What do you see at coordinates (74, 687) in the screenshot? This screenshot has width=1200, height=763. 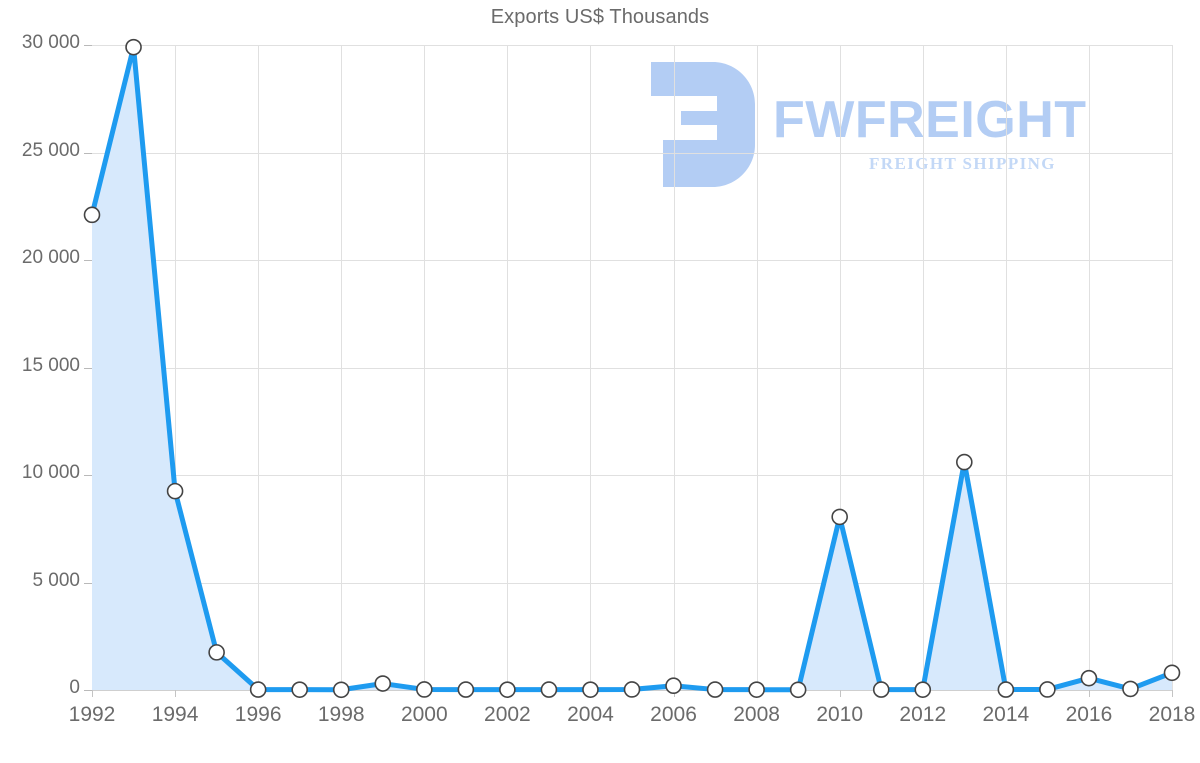 I see `y-axis-tick-label: 0` at bounding box center [74, 687].